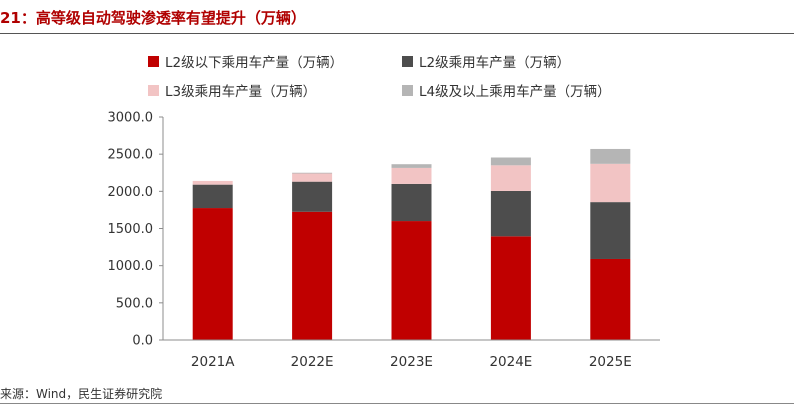 The height and width of the screenshot is (405, 794). What do you see at coordinates (153, 61) in the screenshot?
I see `legend-swatch-below-l2` at bounding box center [153, 61].